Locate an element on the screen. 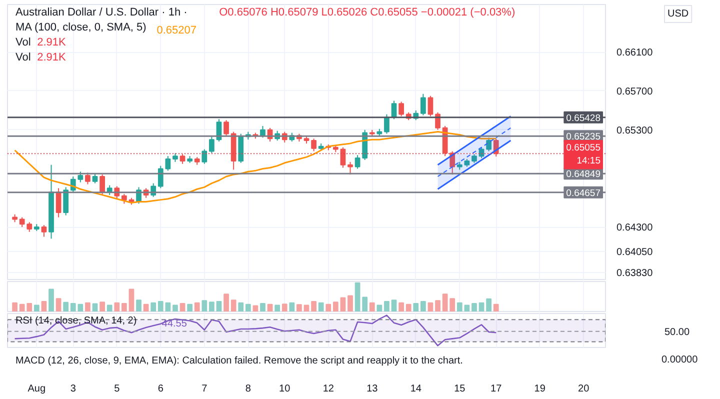 Image resolution: width=720 pixels, height=399 pixels. ref-line-label: 0.65235 is located at coordinates (583, 137).